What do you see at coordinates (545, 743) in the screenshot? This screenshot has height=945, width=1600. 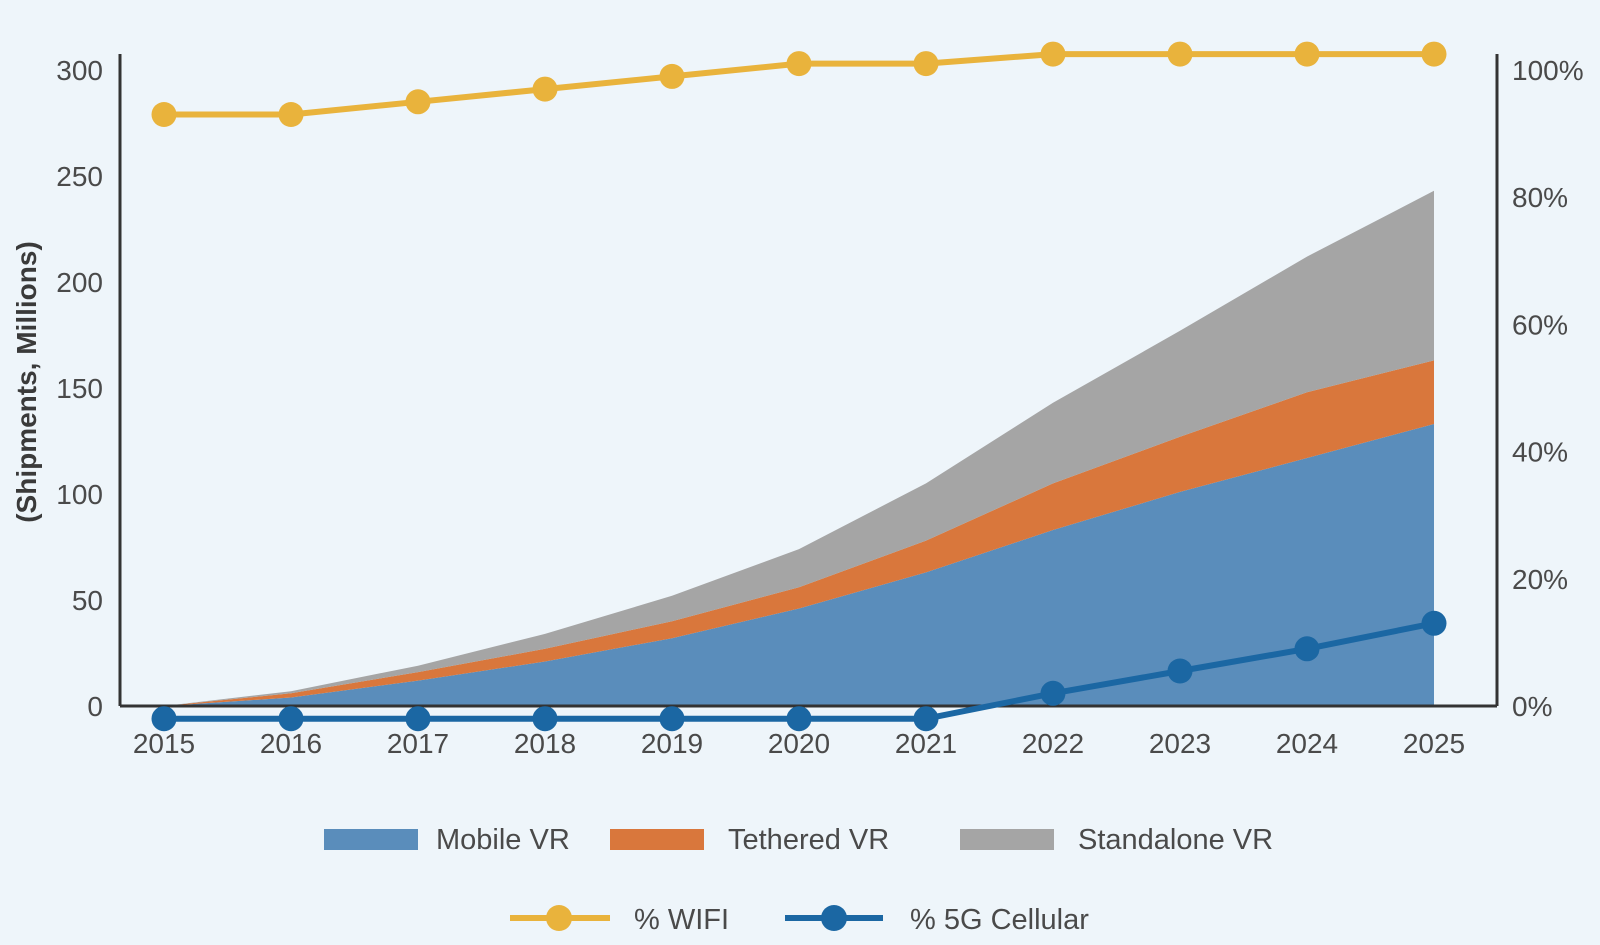 I see `x-tick-label: 2018` at bounding box center [545, 743].